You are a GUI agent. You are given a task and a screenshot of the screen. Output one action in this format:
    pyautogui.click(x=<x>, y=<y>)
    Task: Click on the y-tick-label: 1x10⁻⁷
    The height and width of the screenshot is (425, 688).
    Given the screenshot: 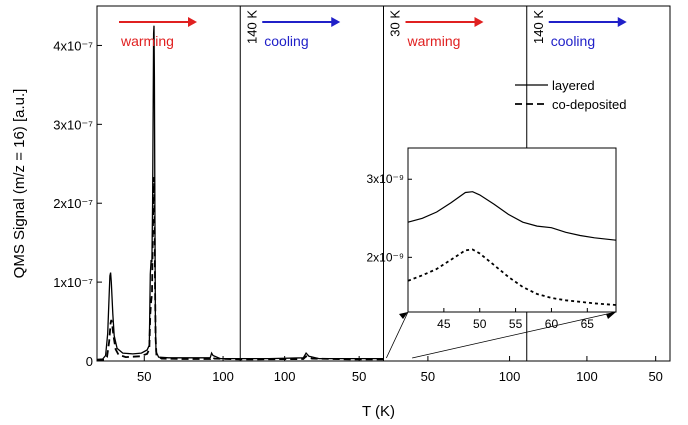 What is the action you would take?
    pyautogui.click(x=73, y=282)
    